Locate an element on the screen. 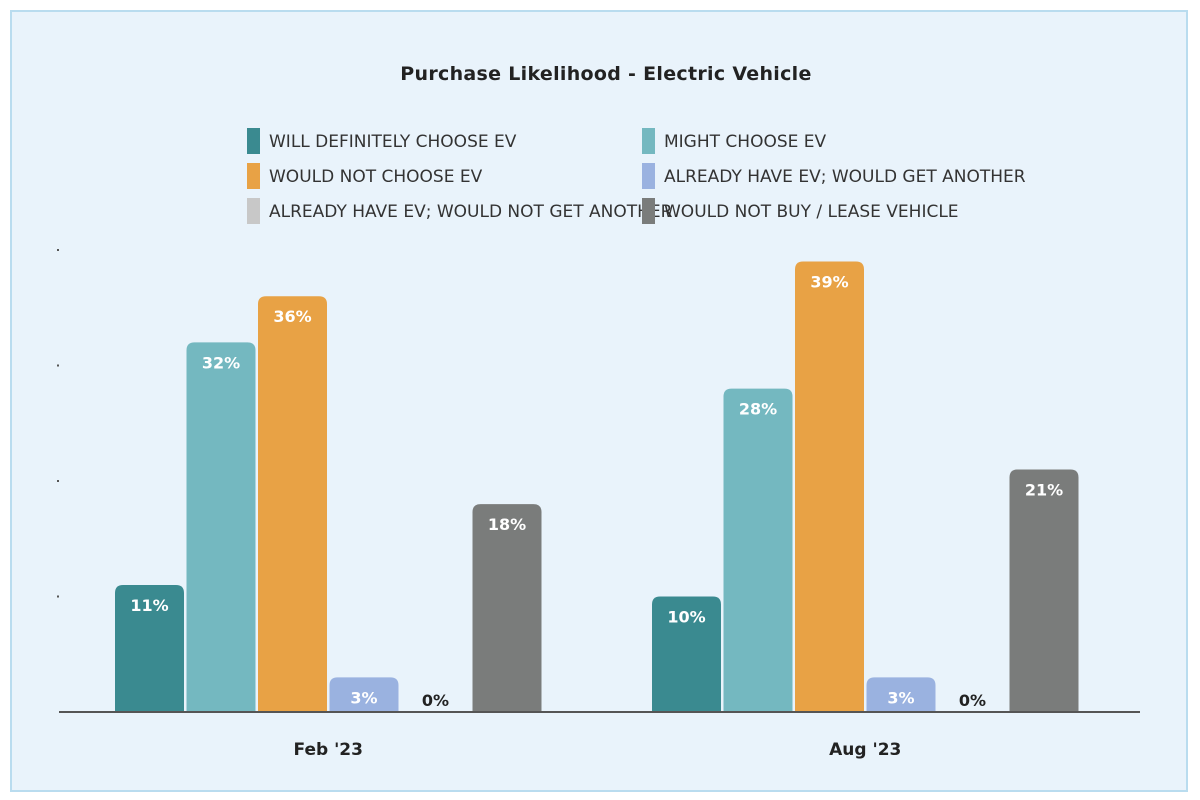  bar-label-aug-23-will-definitely-choose-ev: 10% is located at coordinates (686, 617).